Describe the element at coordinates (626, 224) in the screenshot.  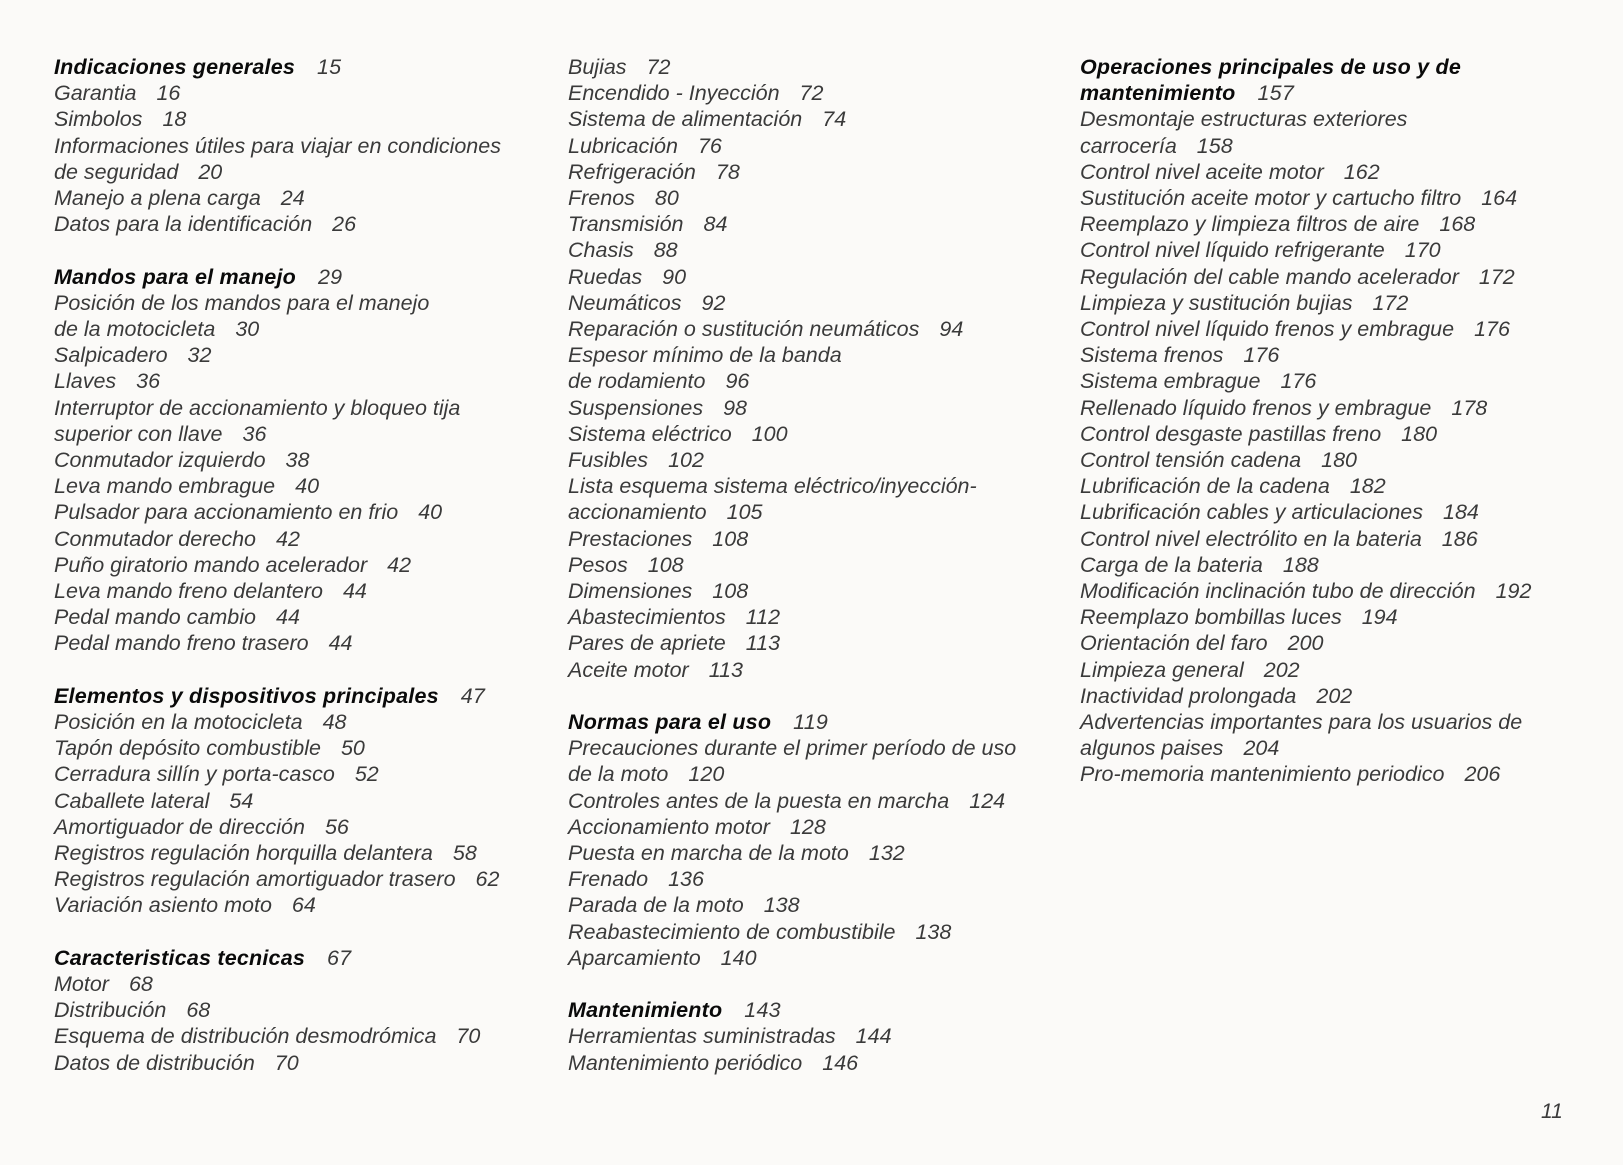
I see `toc-entry-title: Transmisión` at that location.